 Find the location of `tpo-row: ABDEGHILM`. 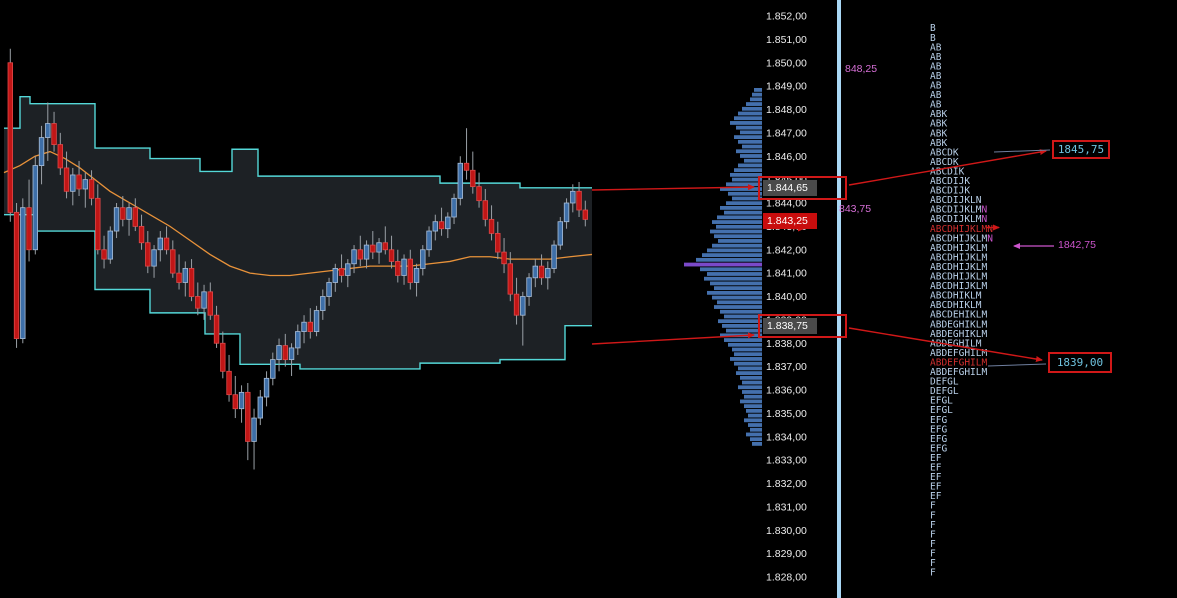

tpo-row: ABDEGHILM is located at coordinates (956, 343).